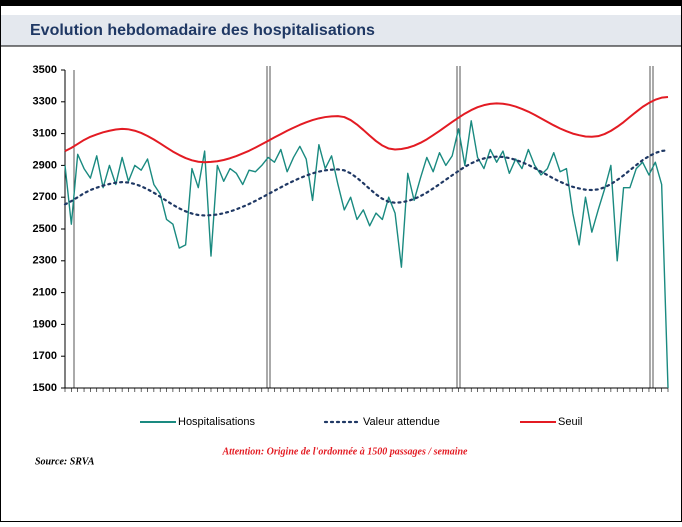  What do you see at coordinates (45, 229) in the screenshot?
I see `y-tick-label: 2500` at bounding box center [45, 229].